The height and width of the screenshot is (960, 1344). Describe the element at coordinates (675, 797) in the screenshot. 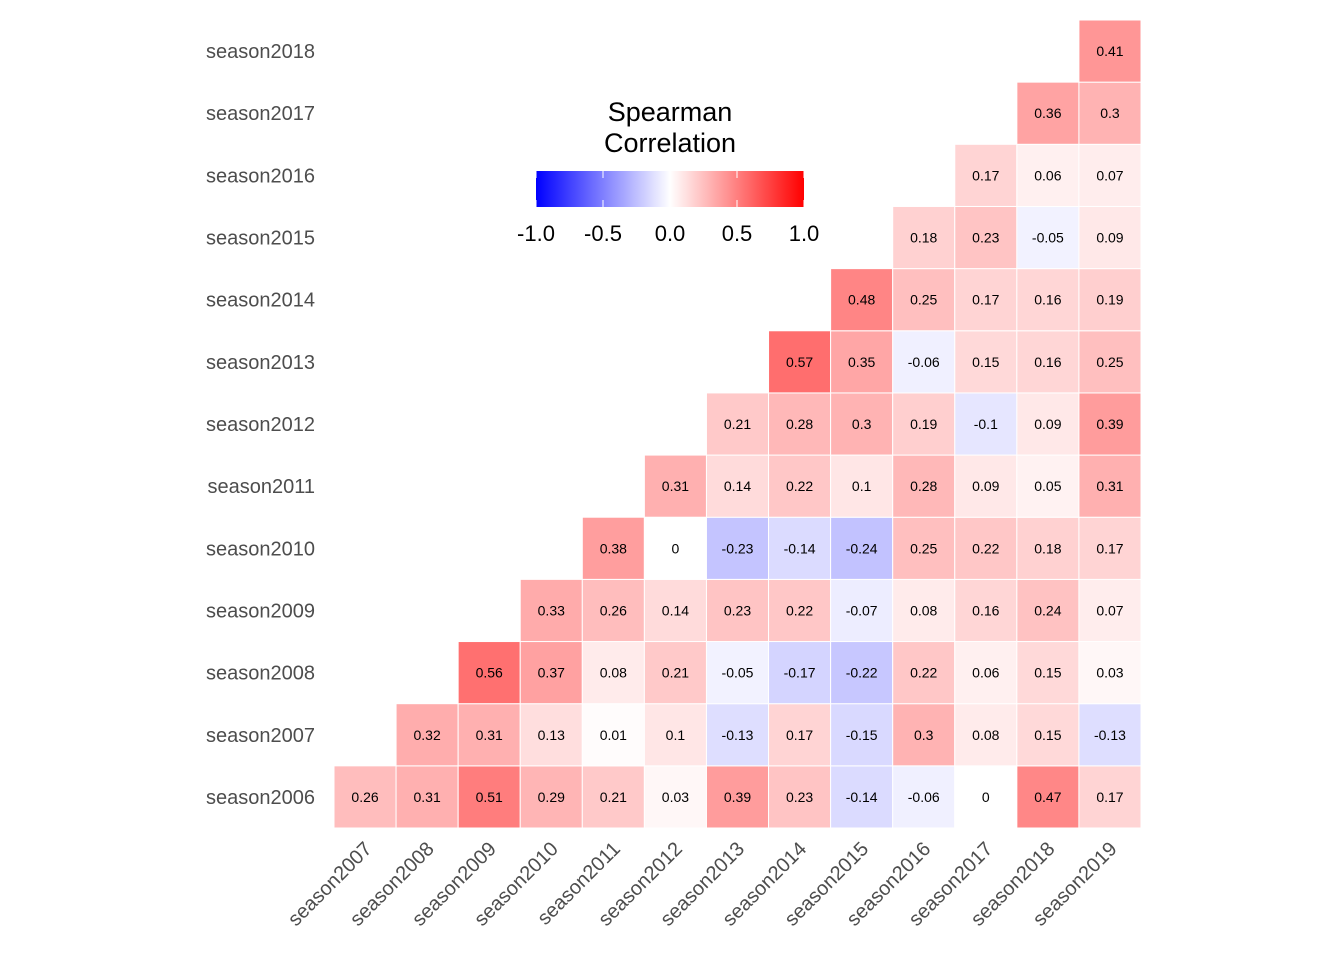

I see `heatmap-cell-season2006-season2012` at that location.